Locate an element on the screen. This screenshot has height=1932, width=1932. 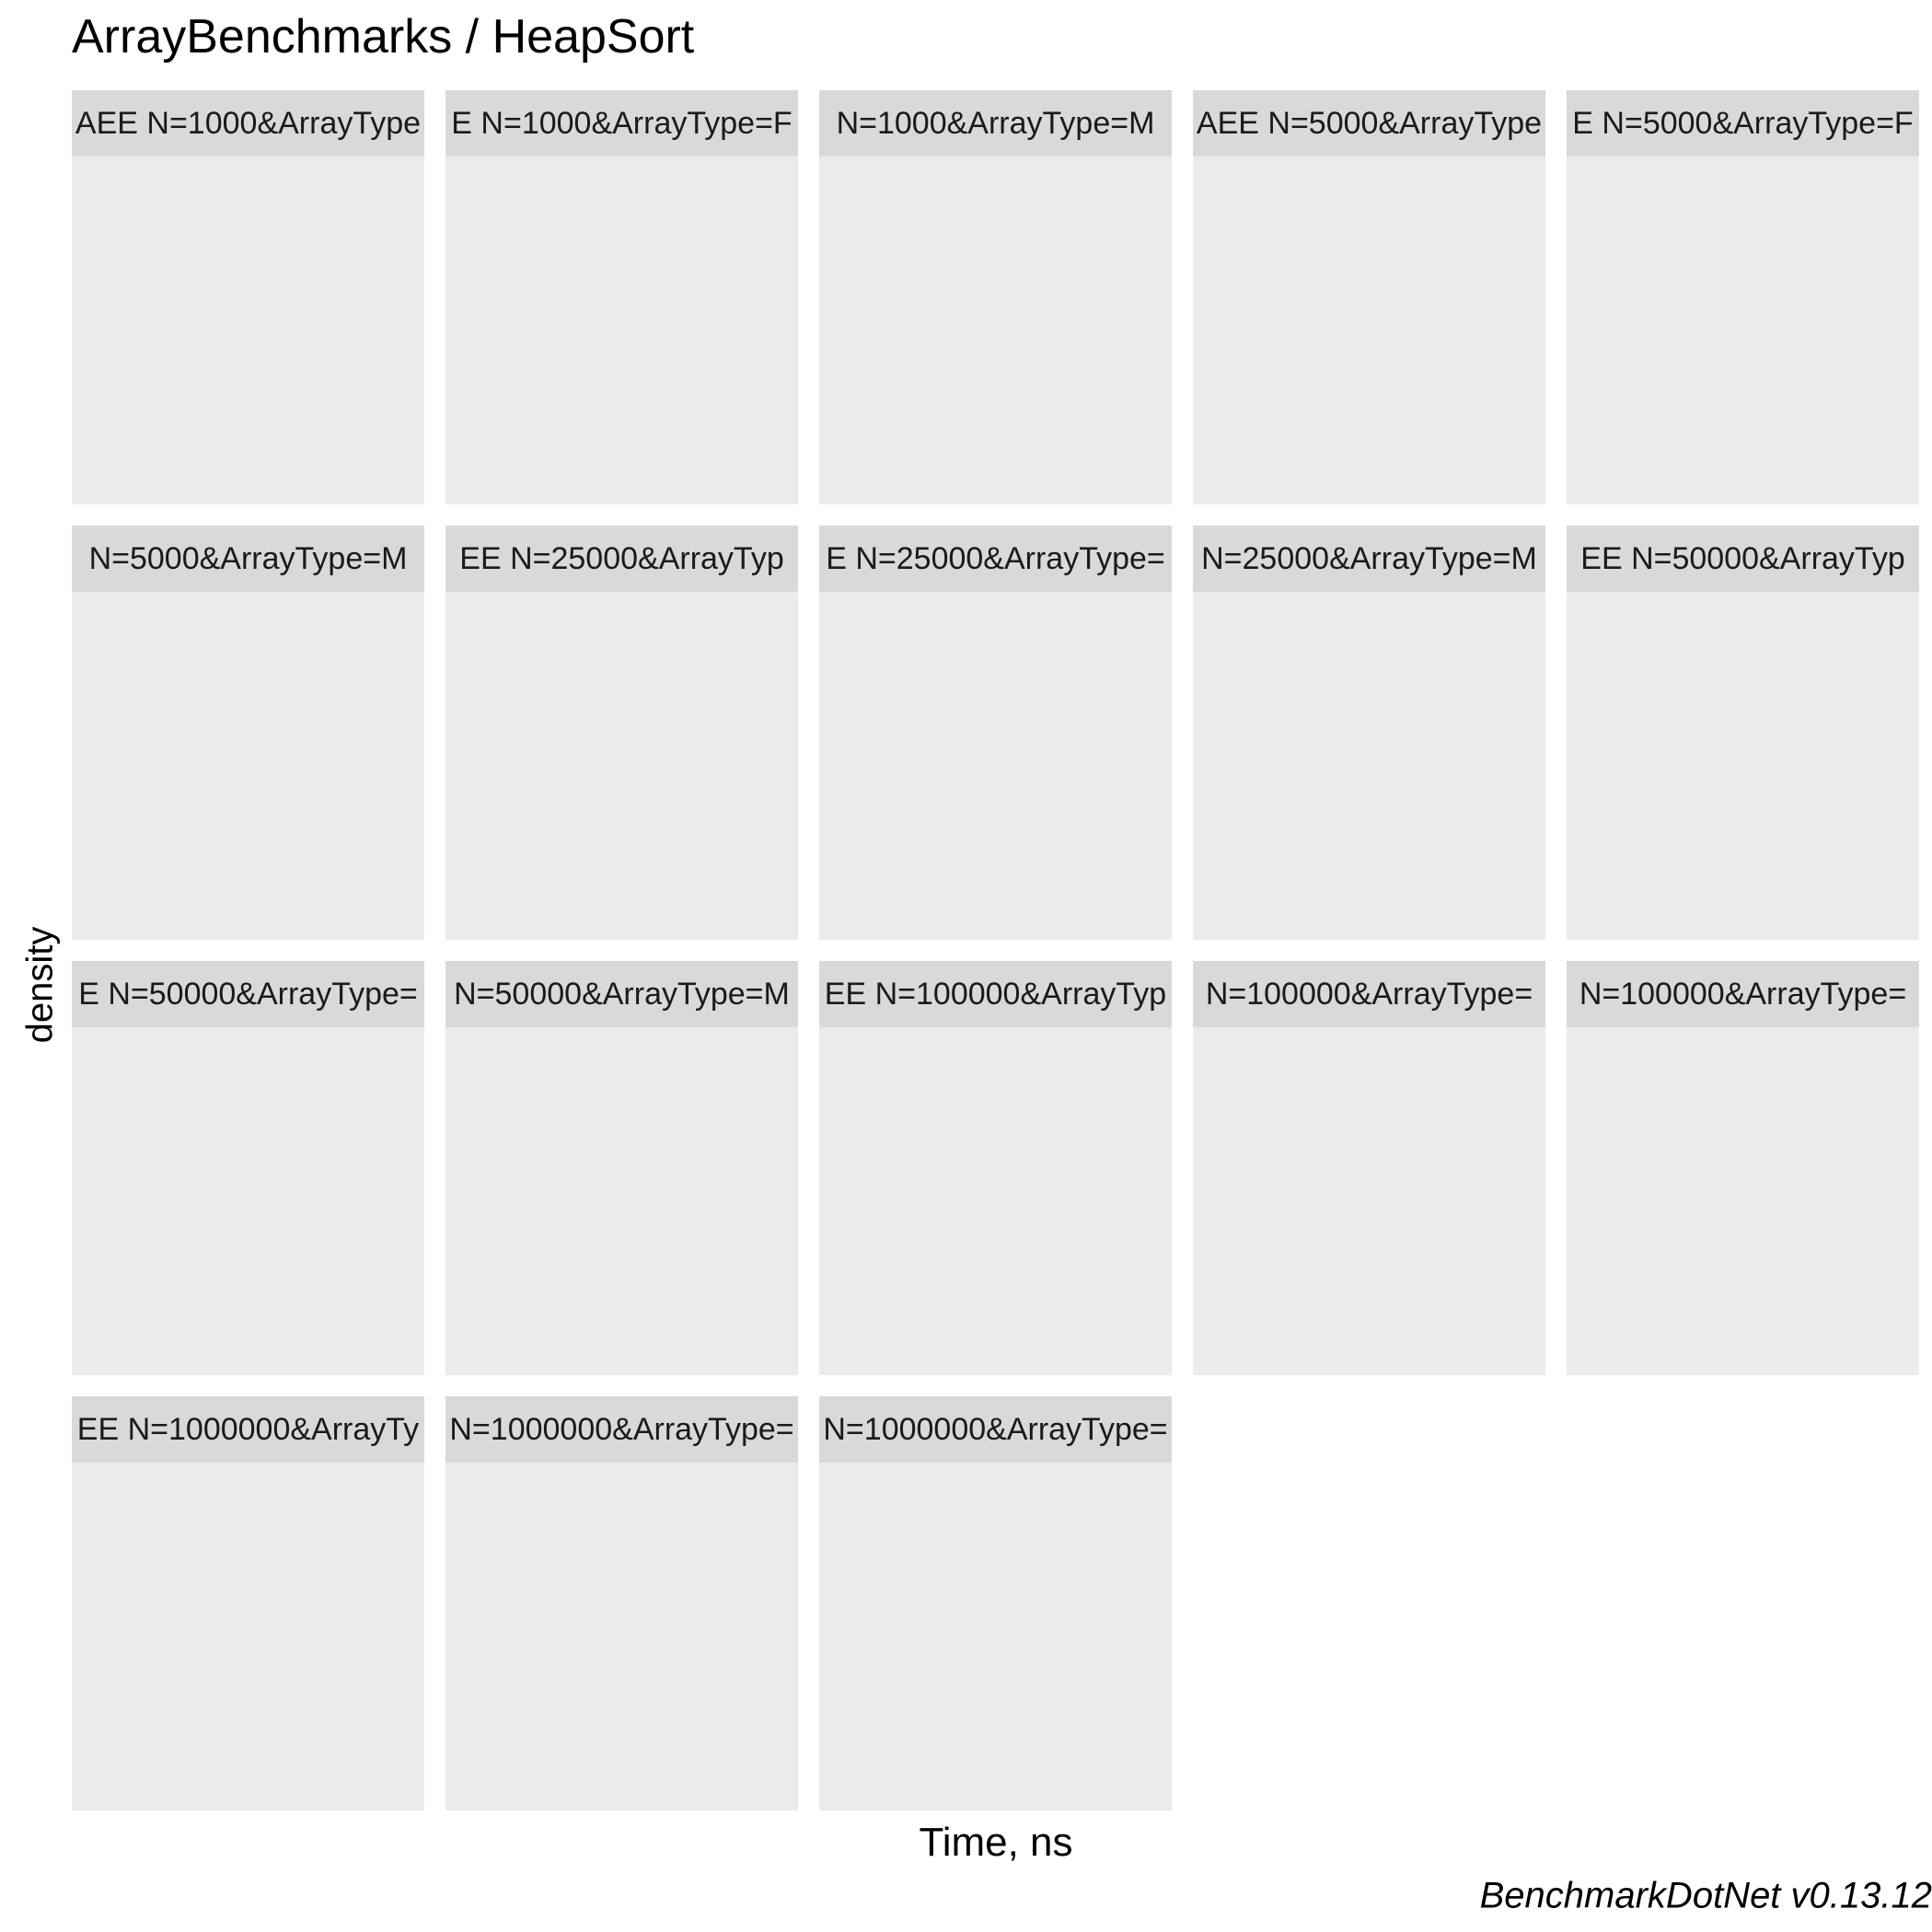
facet-panel: AEE N=5000&ArrayType is located at coordinates (1369, 297).